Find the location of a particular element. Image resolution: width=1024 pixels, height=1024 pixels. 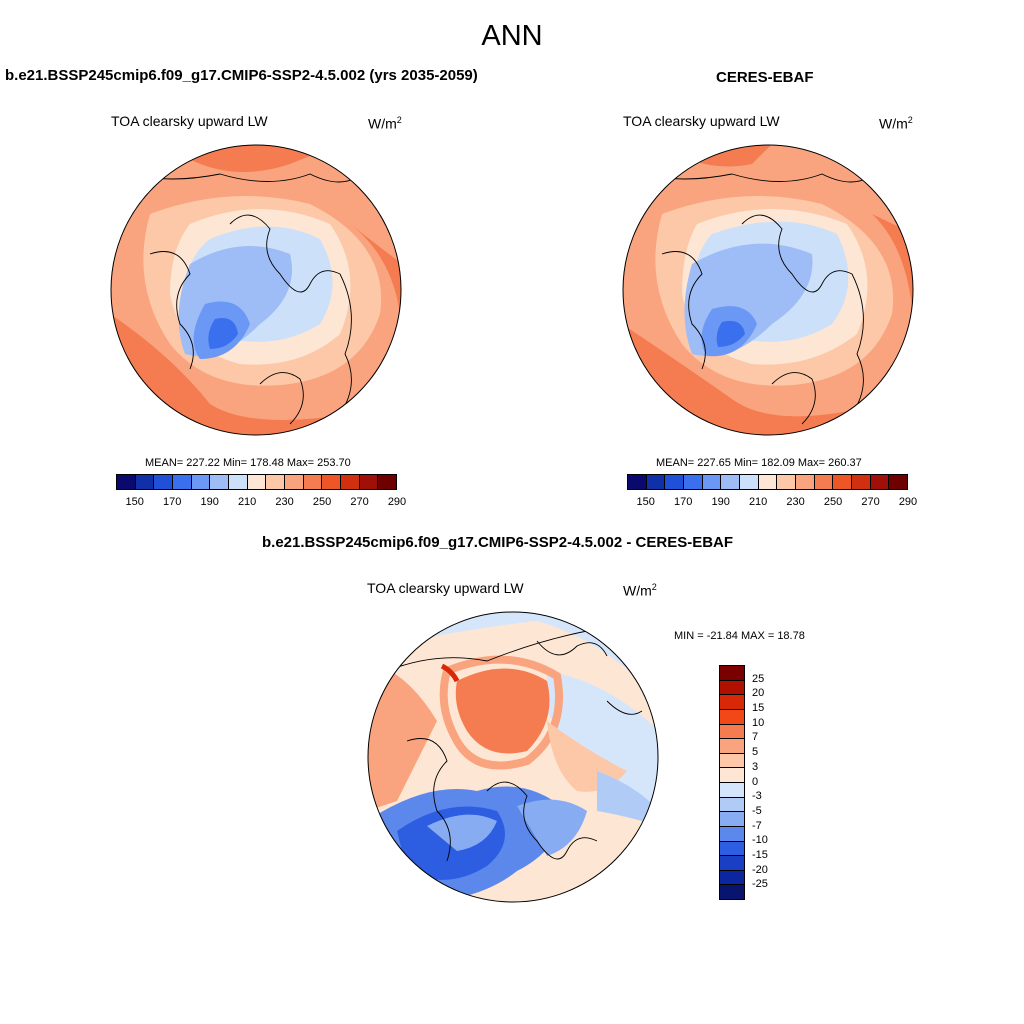

model-variable-label: TOA clearsky upward LW is located at coordinates (189, 121).